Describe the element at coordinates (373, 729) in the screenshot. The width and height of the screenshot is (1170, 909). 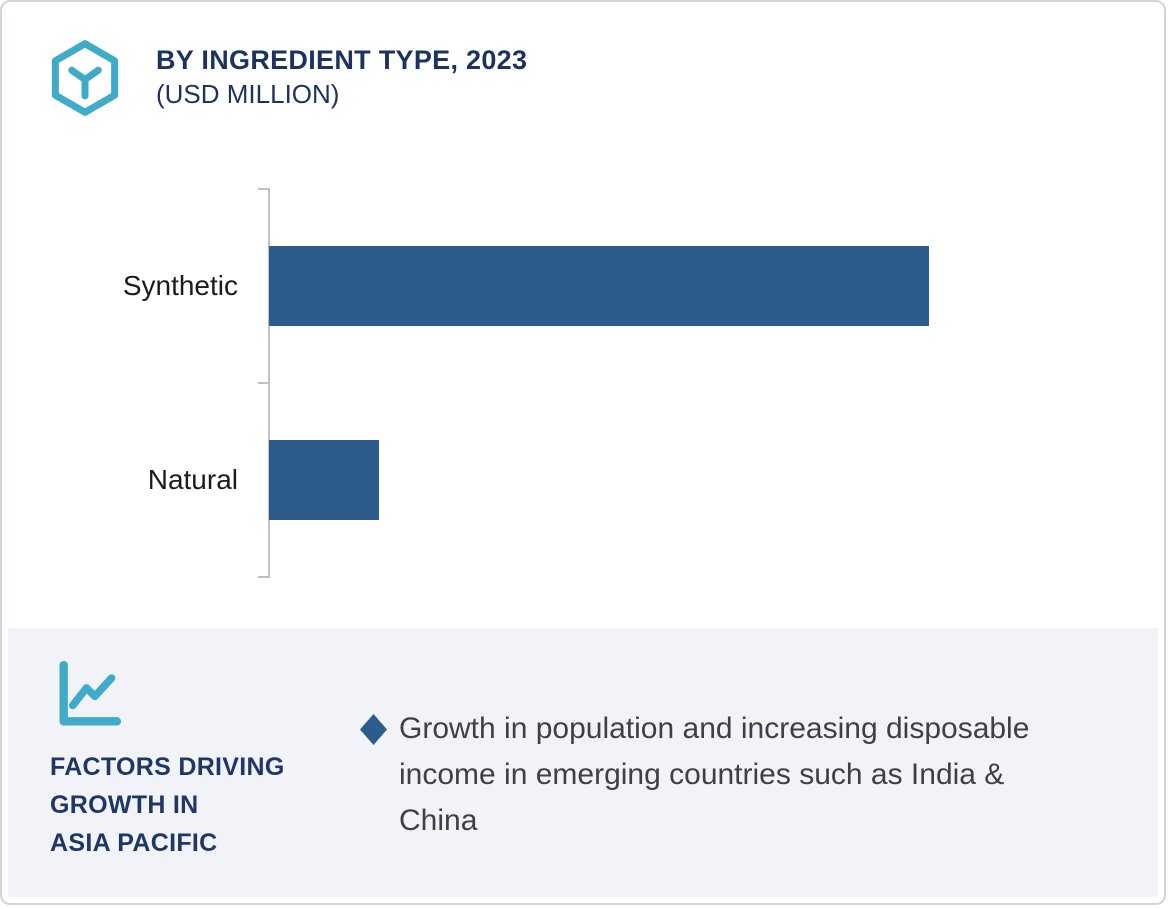
I see `diamond-bullet-icon` at that location.